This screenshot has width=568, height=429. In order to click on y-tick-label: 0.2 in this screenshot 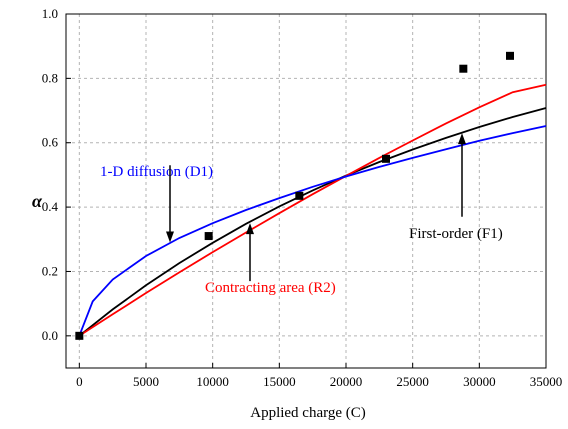, I will do `click(50, 270)`.